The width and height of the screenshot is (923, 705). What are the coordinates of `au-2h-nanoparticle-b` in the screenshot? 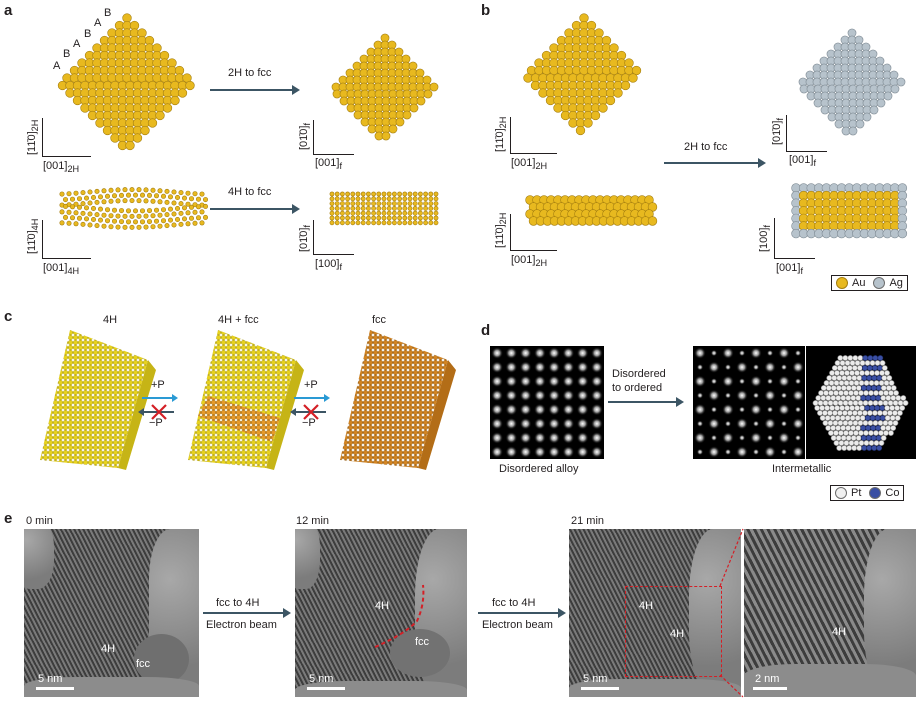 It's located at (582, 74).